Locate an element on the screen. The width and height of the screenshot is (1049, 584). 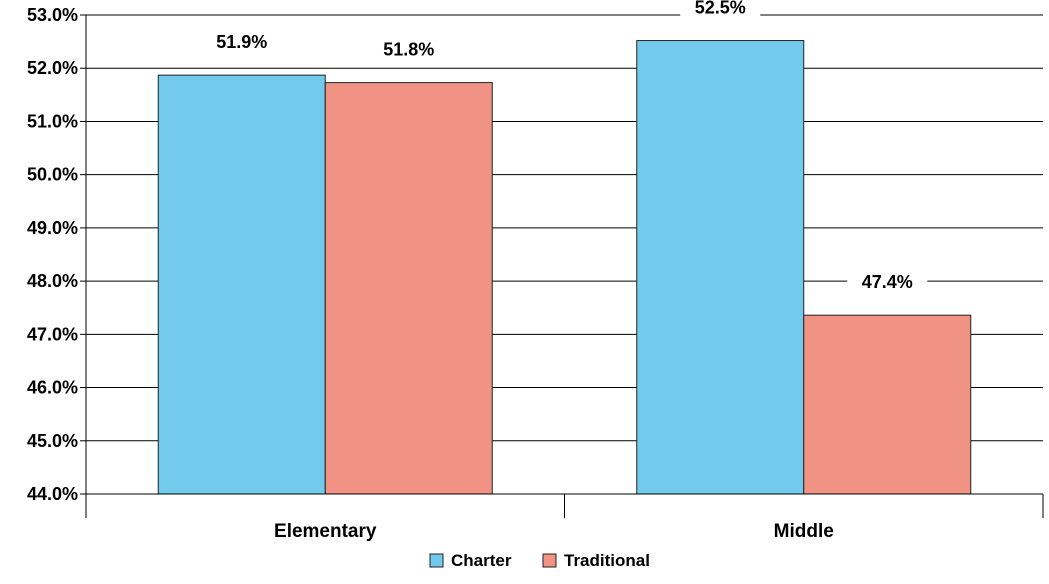
data-label: 52.5% is located at coordinates (720, 9).